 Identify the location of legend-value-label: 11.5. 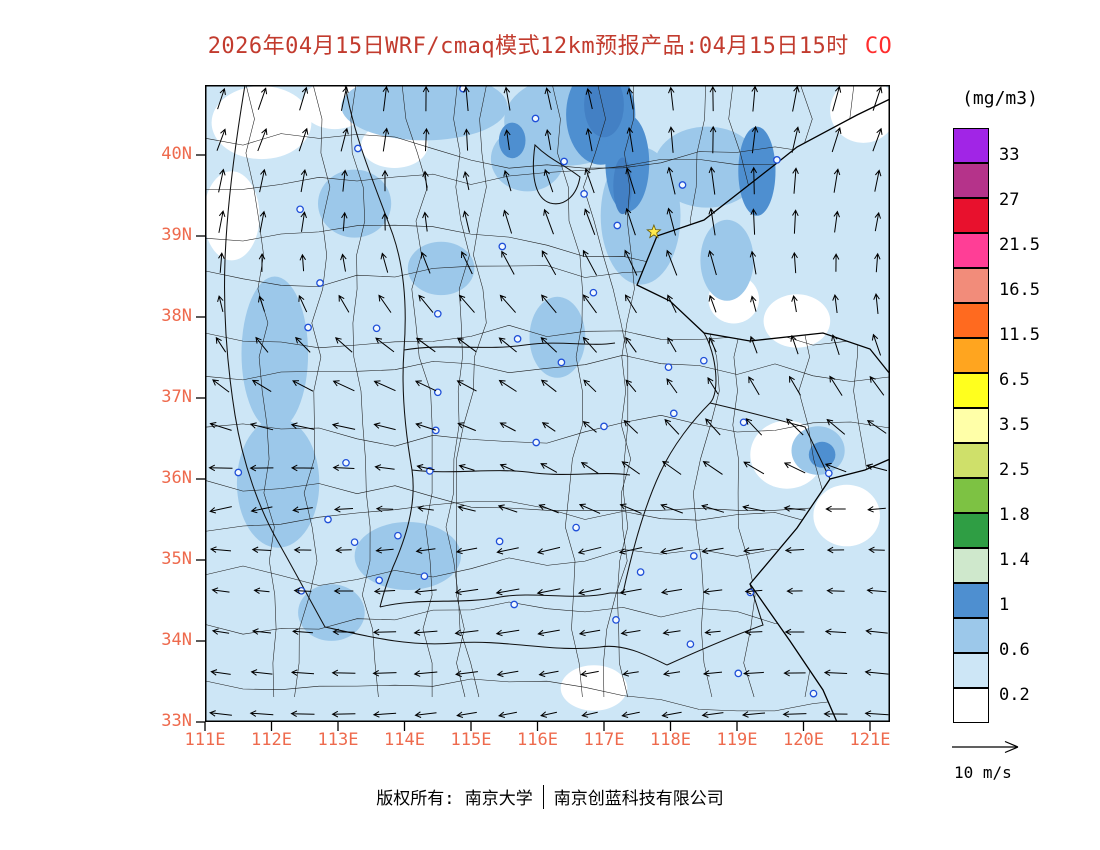
(1019, 335).